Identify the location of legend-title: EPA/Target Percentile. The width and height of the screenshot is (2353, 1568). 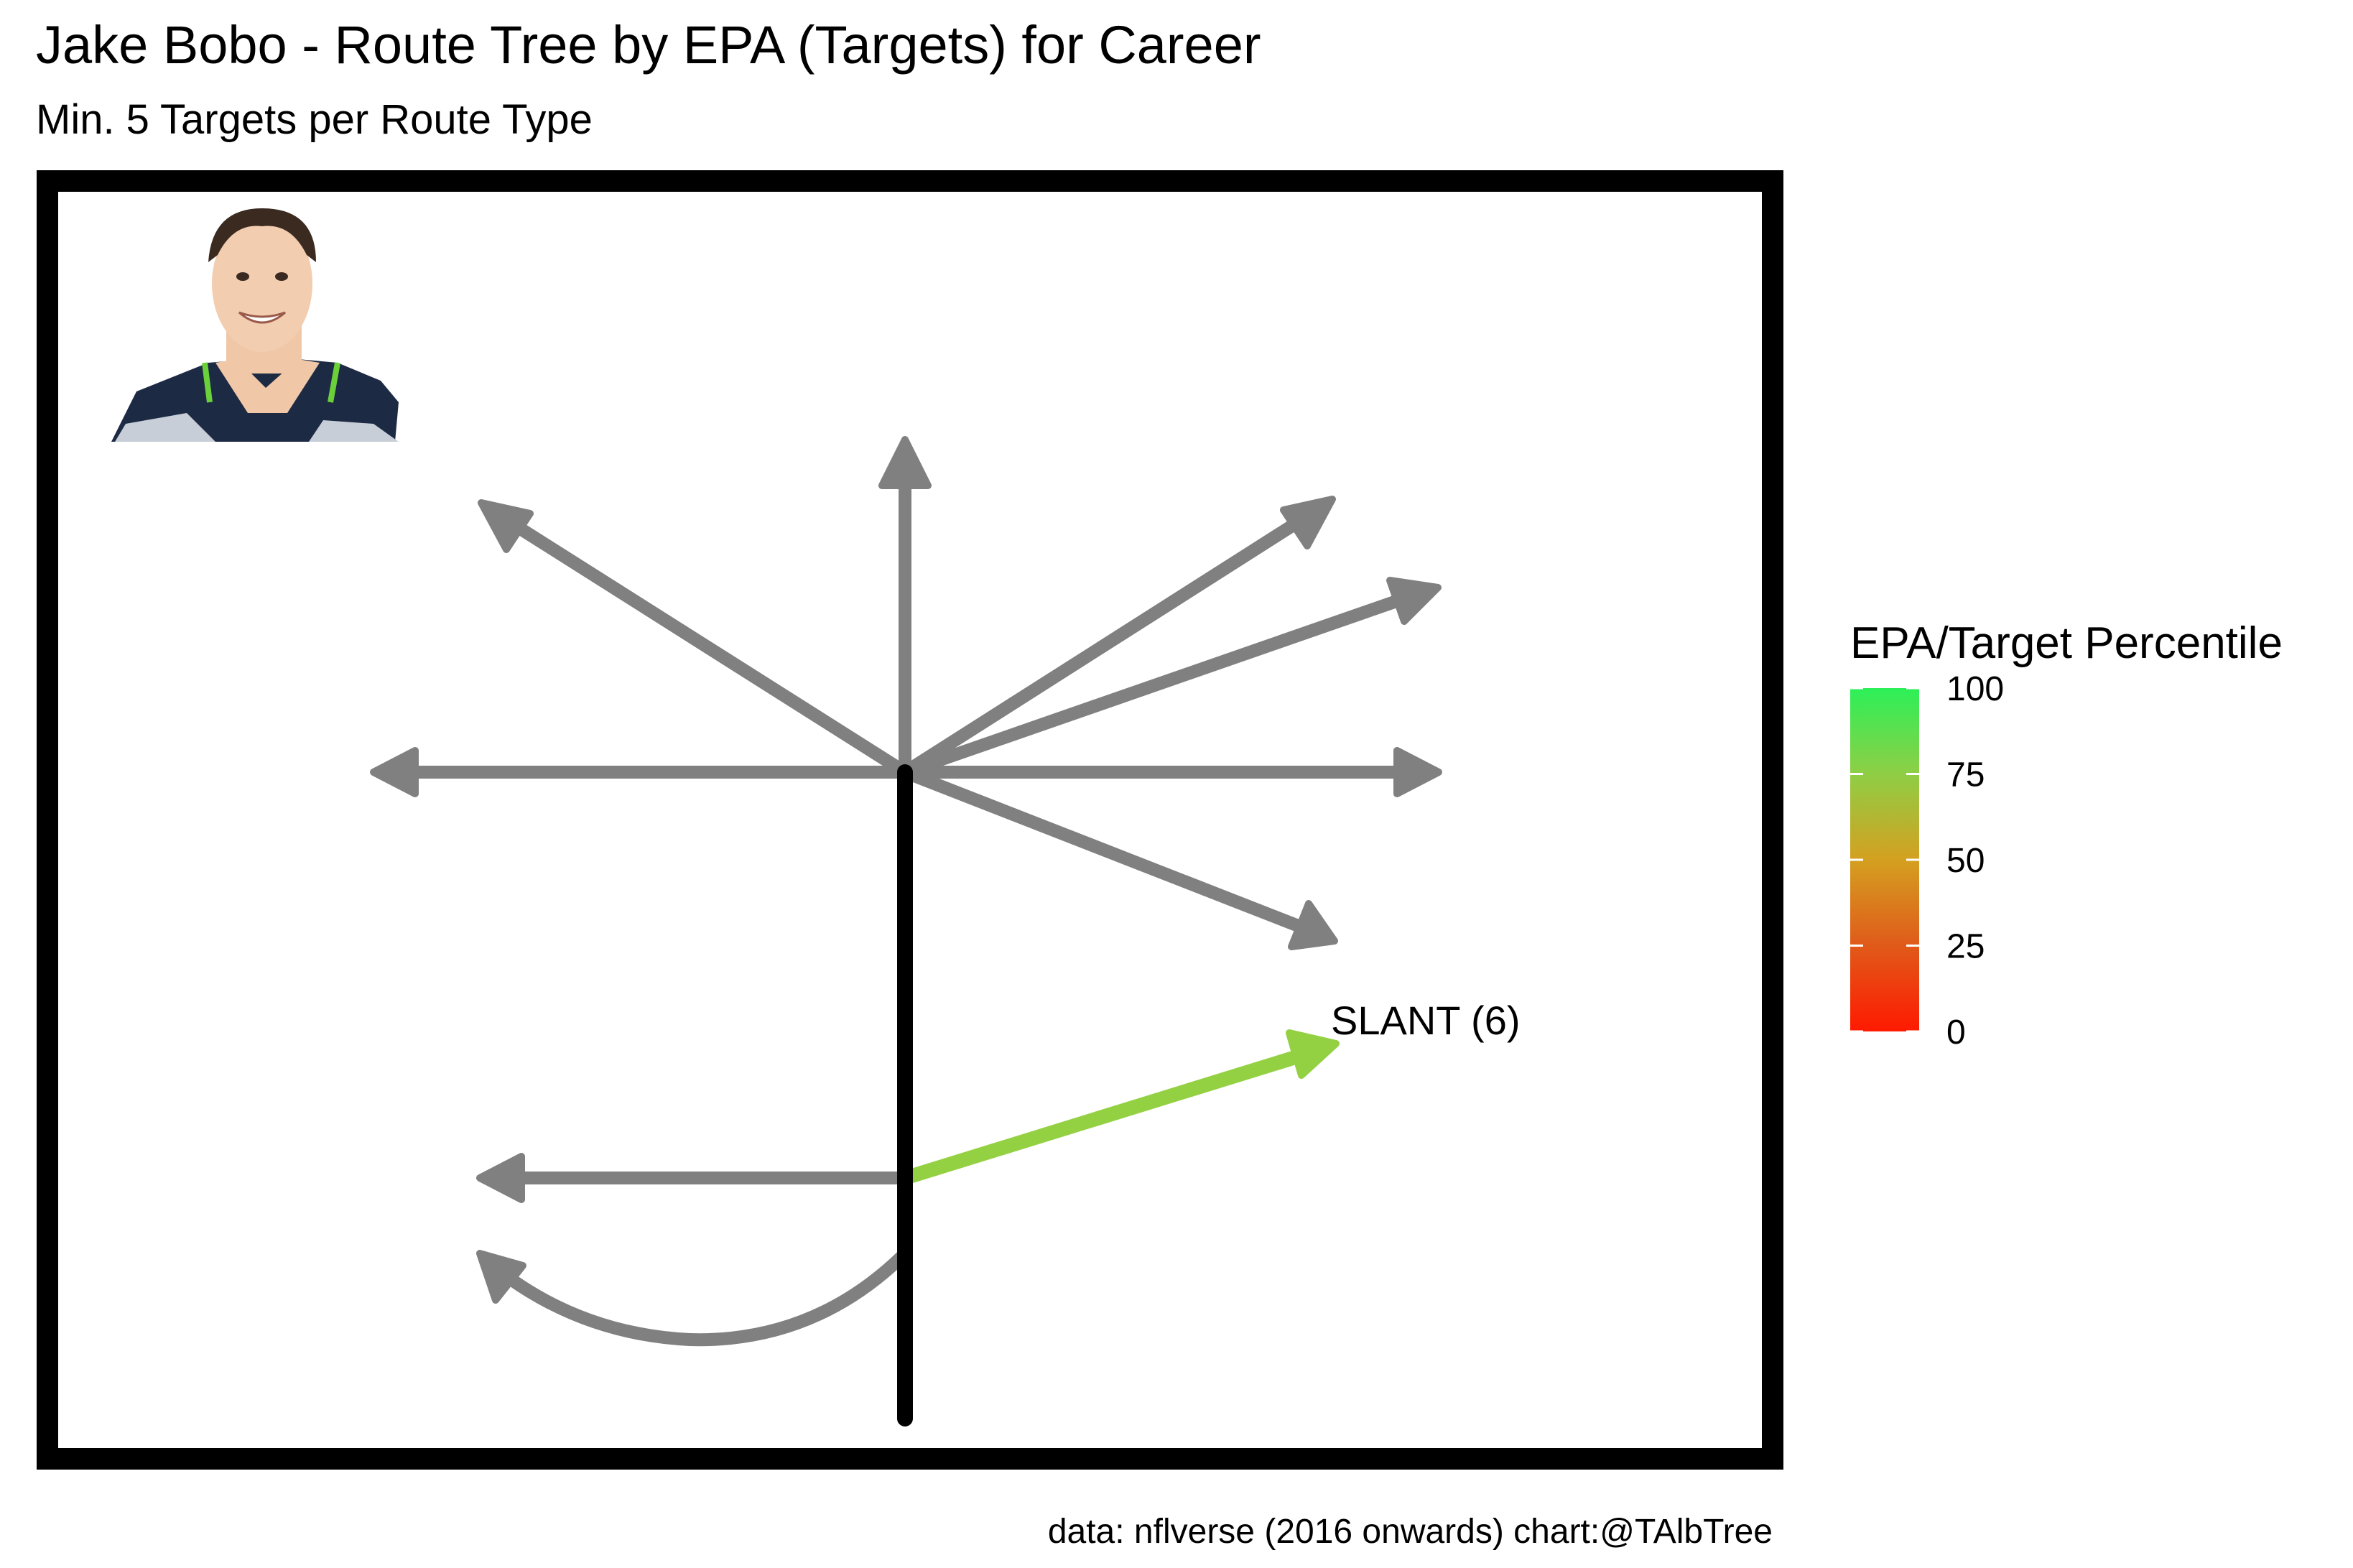
(2066, 643).